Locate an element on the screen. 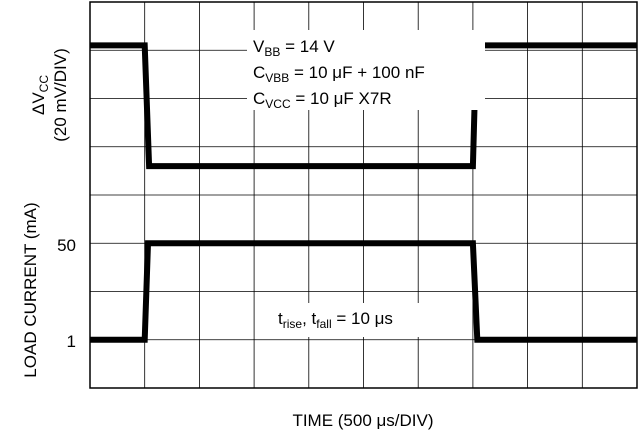 The image size is (639, 439). annotation-background is located at coordinates (366, 70).